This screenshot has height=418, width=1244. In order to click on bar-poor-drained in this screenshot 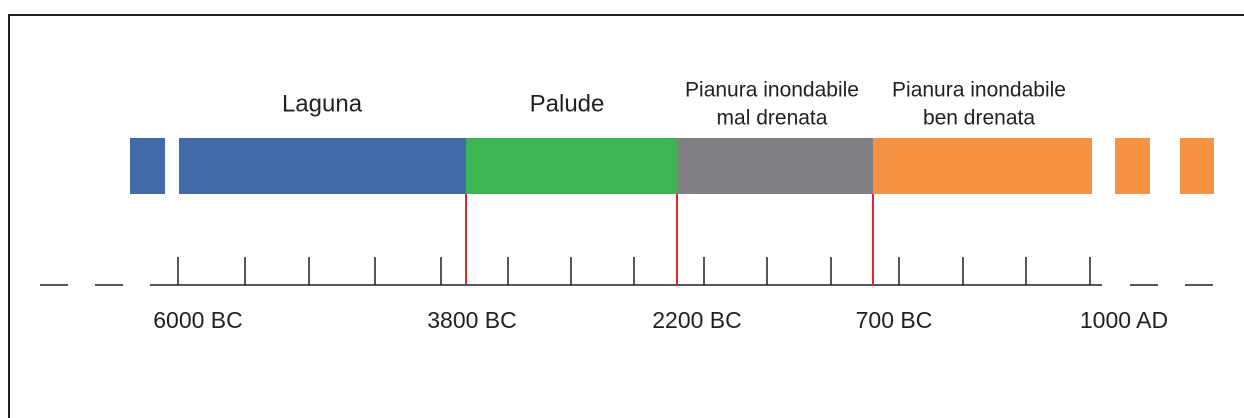, I will do `click(775, 166)`.